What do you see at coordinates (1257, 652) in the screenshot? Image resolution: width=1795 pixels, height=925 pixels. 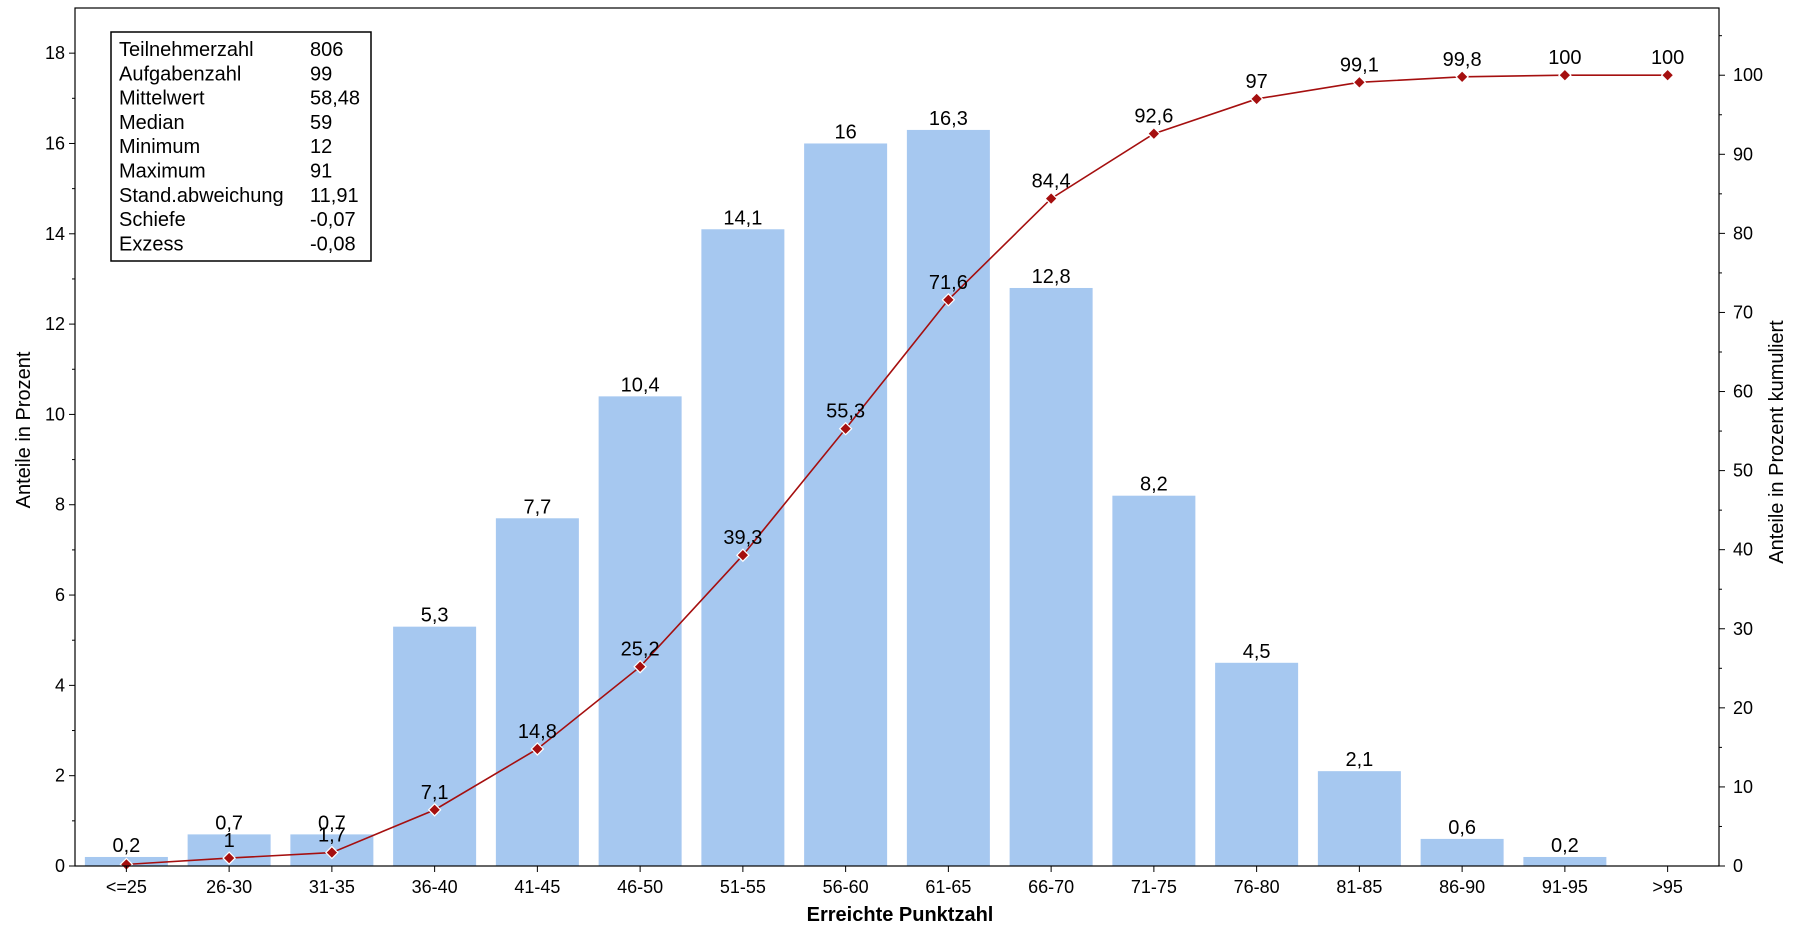 I see `bar-value-label: 4,5` at bounding box center [1257, 652].